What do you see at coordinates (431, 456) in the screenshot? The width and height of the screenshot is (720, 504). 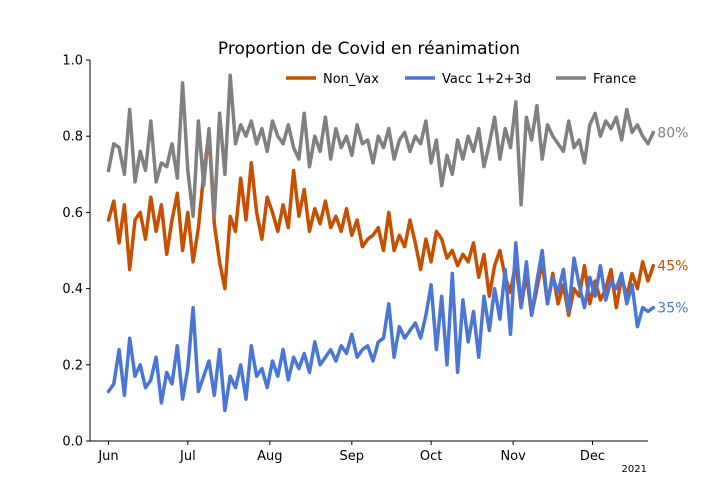 I see `x-tick-label: Oct` at bounding box center [431, 456].